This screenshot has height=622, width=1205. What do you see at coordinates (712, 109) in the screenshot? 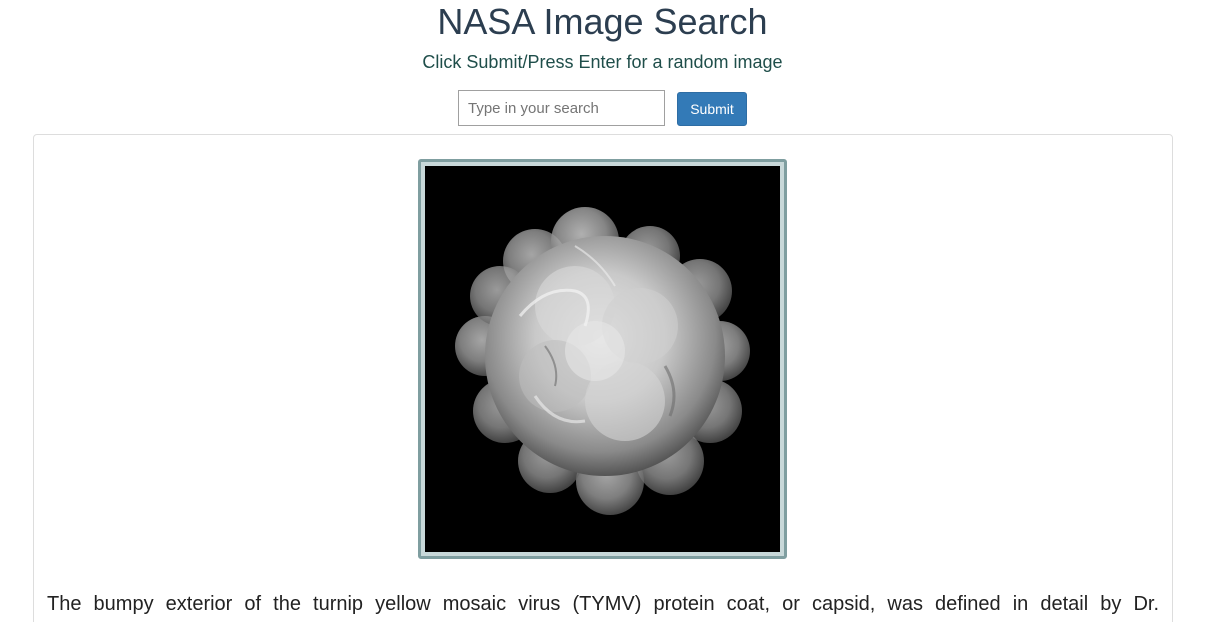
I see `submit-button: Submit` at bounding box center [712, 109].